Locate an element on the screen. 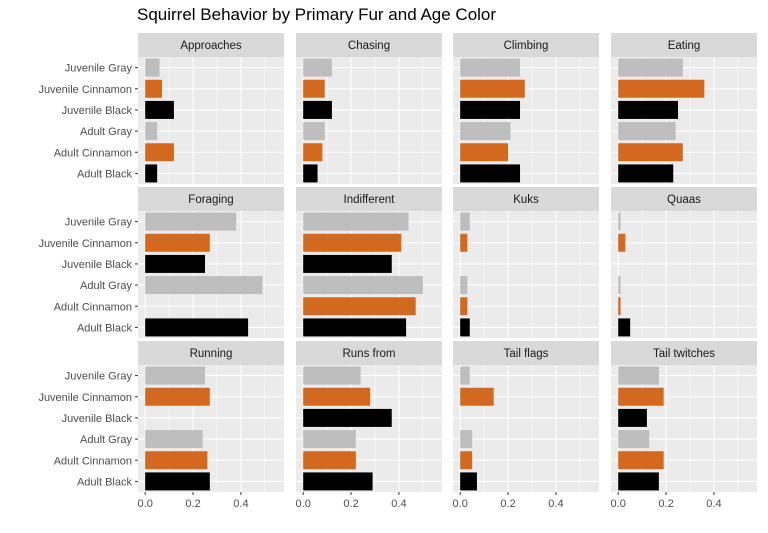  facet-label-foraging: Foraging is located at coordinates (210, 200).